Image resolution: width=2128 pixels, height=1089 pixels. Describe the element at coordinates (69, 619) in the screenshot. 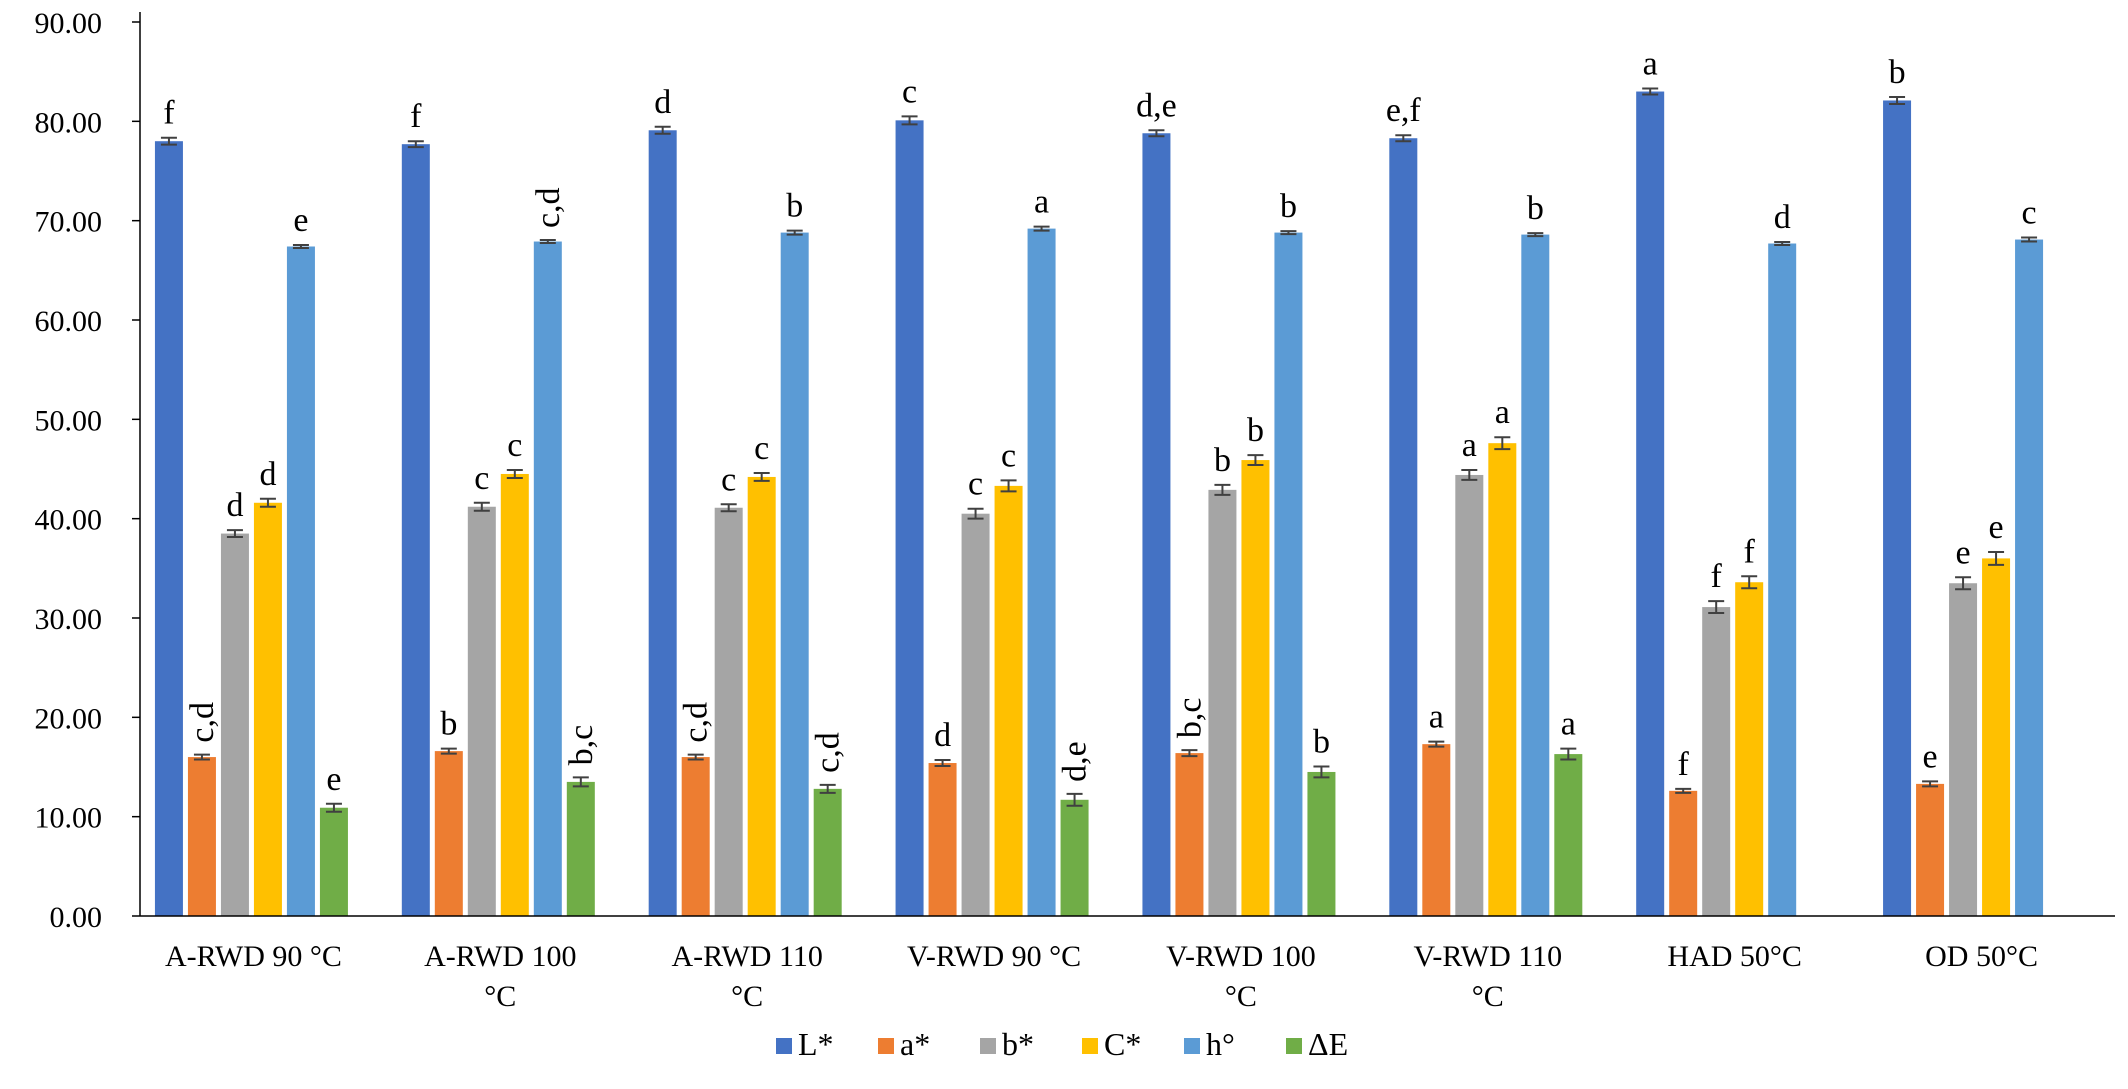

I see `y-tick-label: 30.00` at that location.